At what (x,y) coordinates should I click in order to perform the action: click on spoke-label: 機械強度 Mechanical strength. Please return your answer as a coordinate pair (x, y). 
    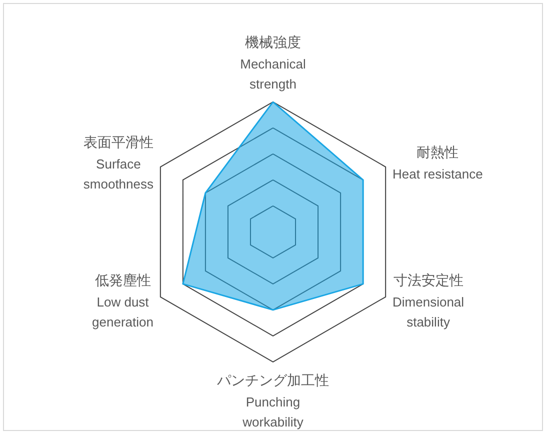
    Looking at the image, I should click on (273, 63).